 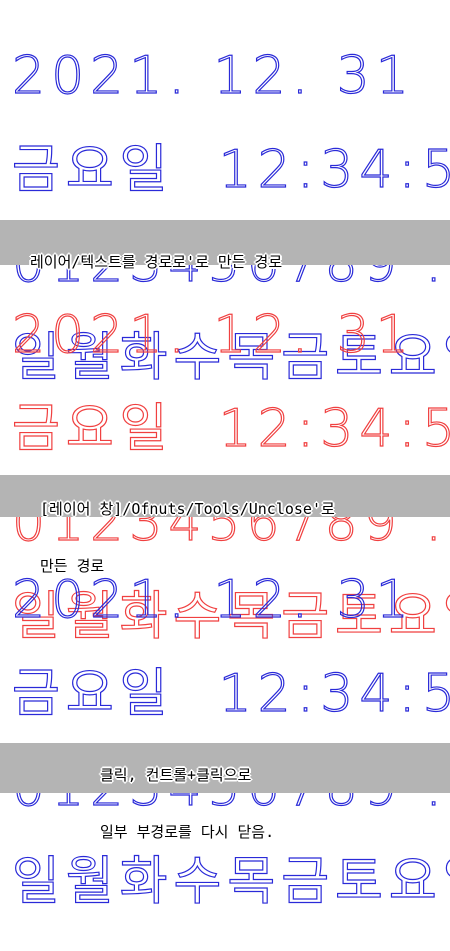 What do you see at coordinates (187, 509) in the screenshot?
I see `caption-line: [레이어 창]/Ofnuts/Tools/Unclose'로` at bounding box center [187, 509].